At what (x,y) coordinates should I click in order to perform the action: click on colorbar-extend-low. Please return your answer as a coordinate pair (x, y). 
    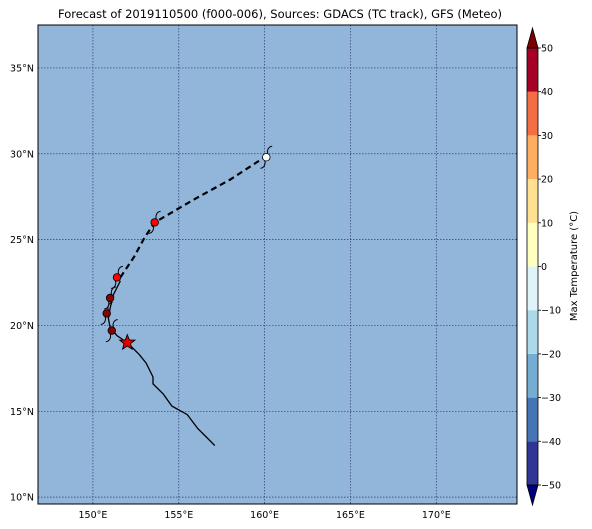
    Looking at the image, I should click on (532, 495).